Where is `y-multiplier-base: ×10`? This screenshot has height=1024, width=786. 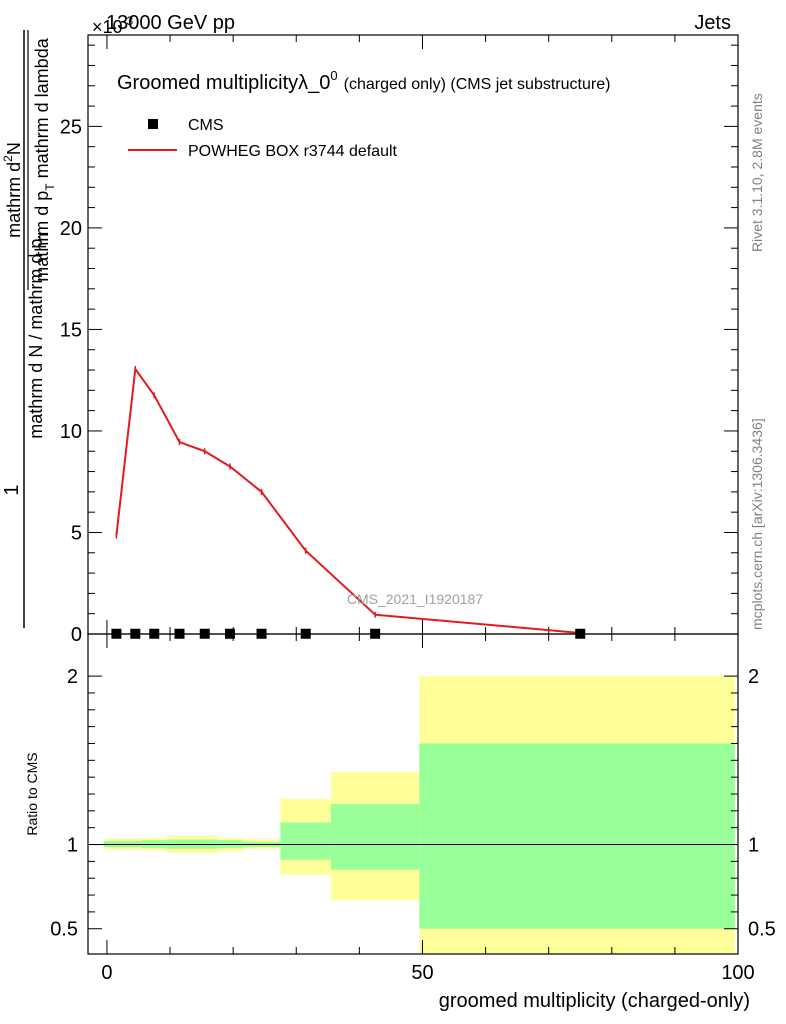
y-multiplier-base: ×10 is located at coordinates (107, 27).